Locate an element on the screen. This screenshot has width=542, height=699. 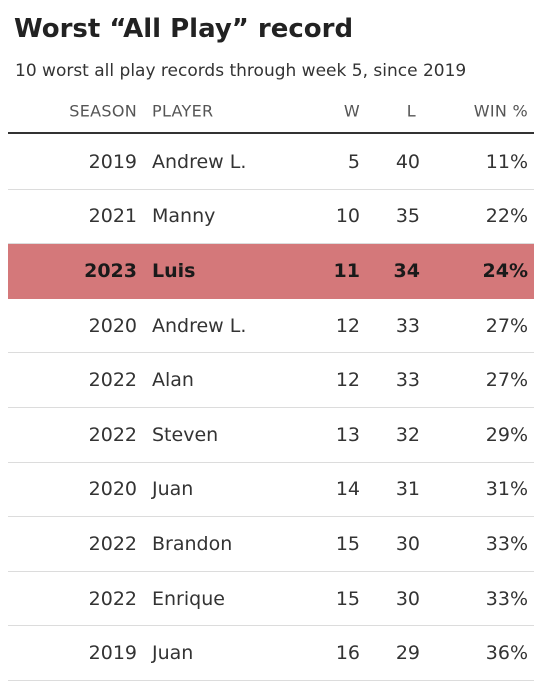
header-rule is located at coordinates (271, 133).